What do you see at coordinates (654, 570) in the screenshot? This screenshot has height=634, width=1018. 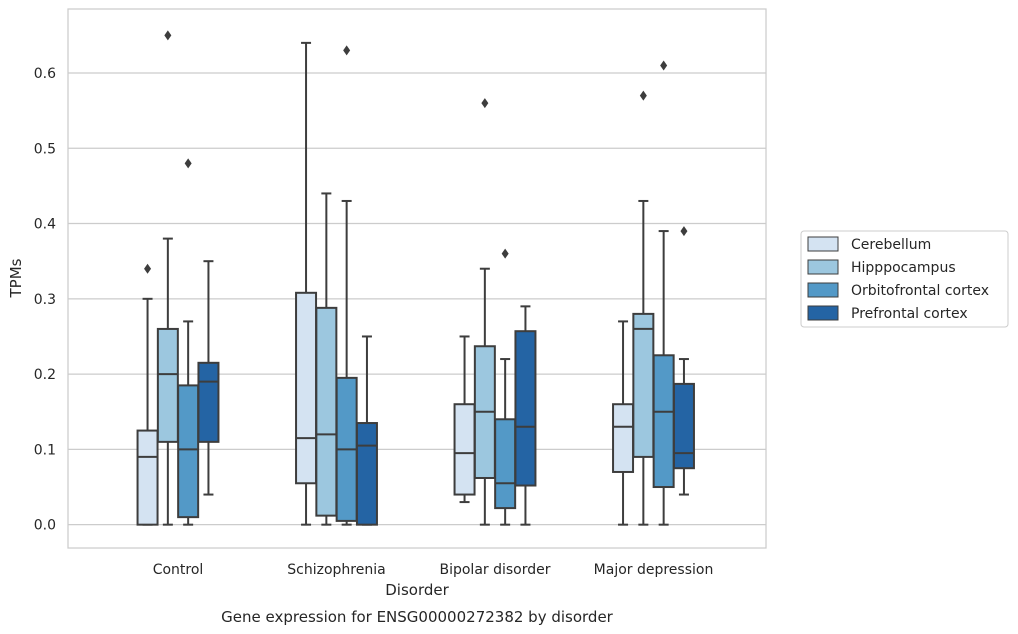 I see `x-tick-label: Major depression` at bounding box center [654, 570].